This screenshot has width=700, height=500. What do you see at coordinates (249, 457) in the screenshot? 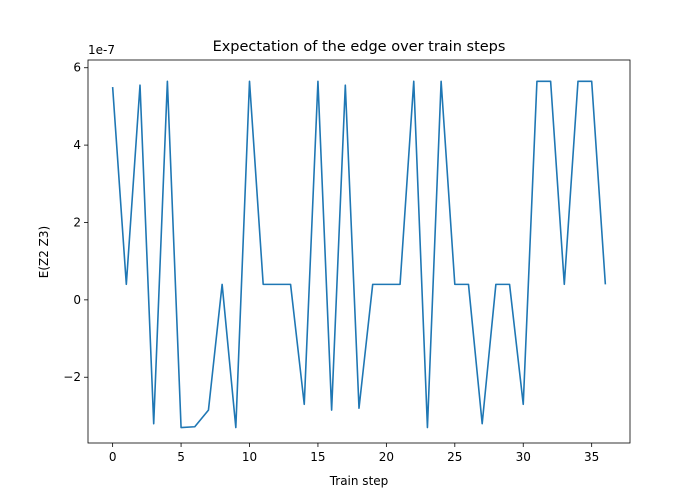
I see `x-tick-label: 10` at bounding box center [249, 457].